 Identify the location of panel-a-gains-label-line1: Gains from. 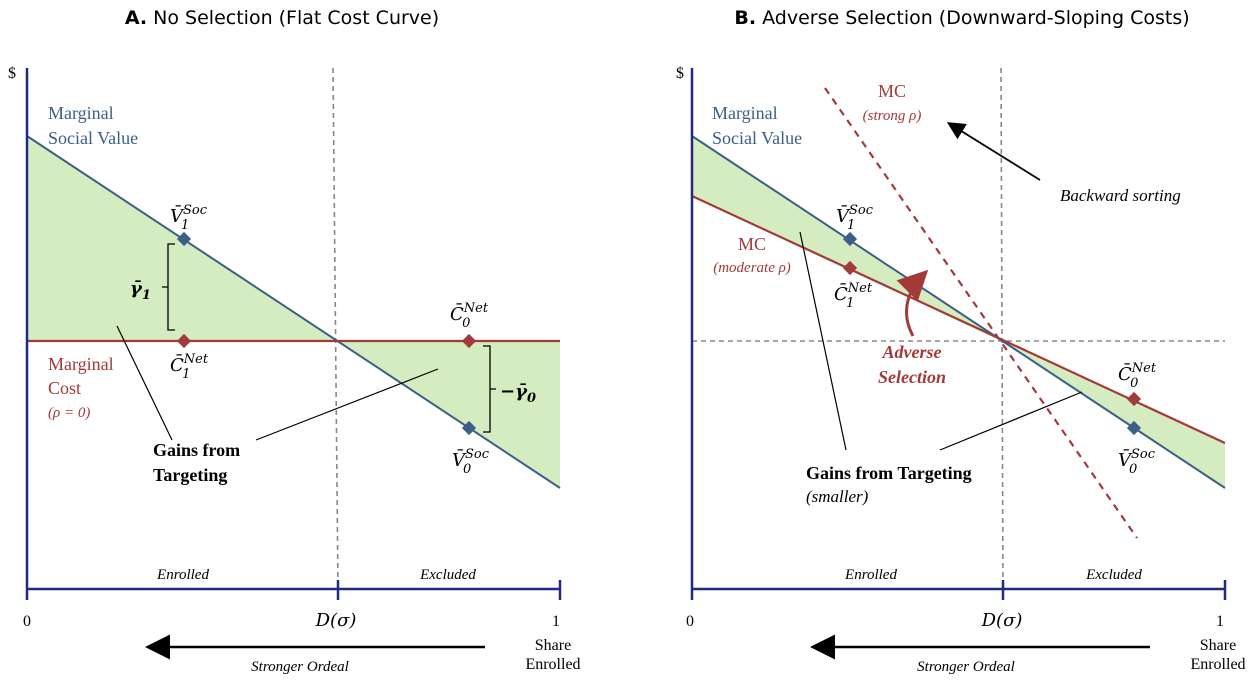
(196, 450).